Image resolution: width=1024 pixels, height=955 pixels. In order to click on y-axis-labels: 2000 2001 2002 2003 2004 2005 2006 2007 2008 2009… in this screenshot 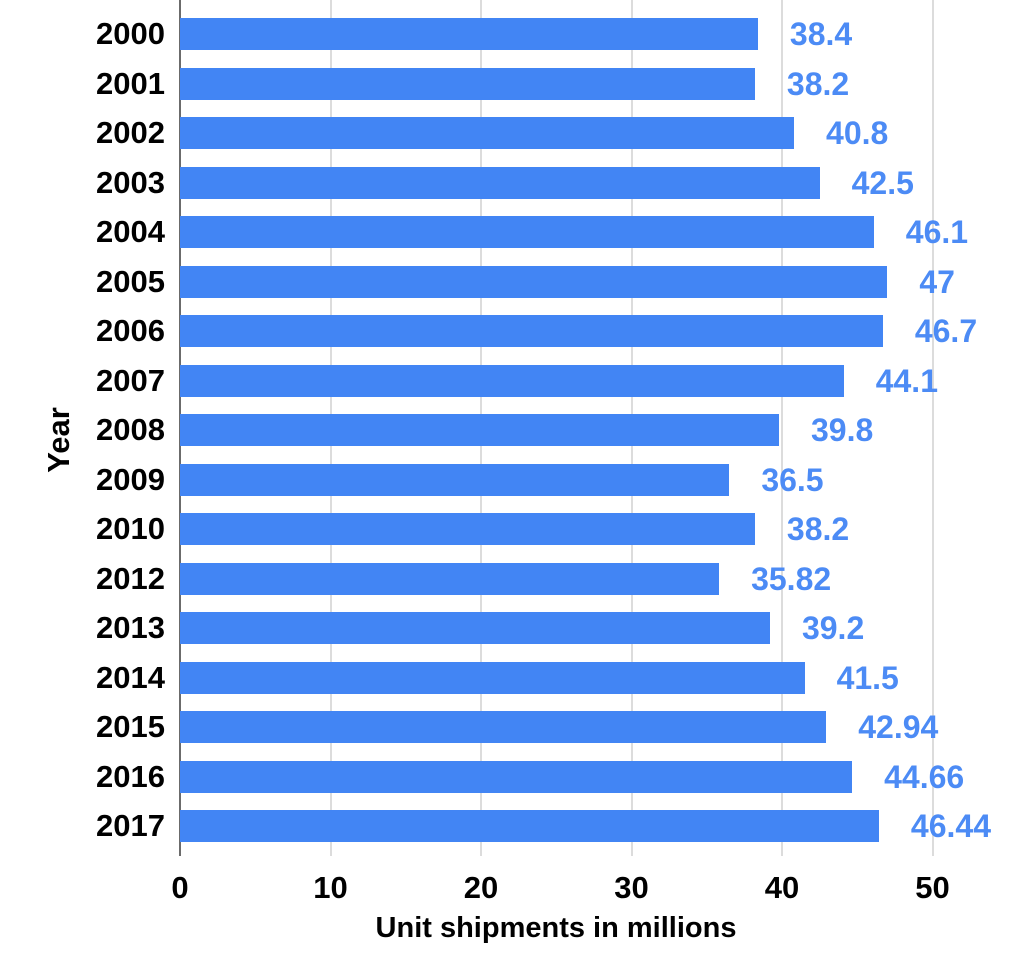, I will do `click(82, 428)`.